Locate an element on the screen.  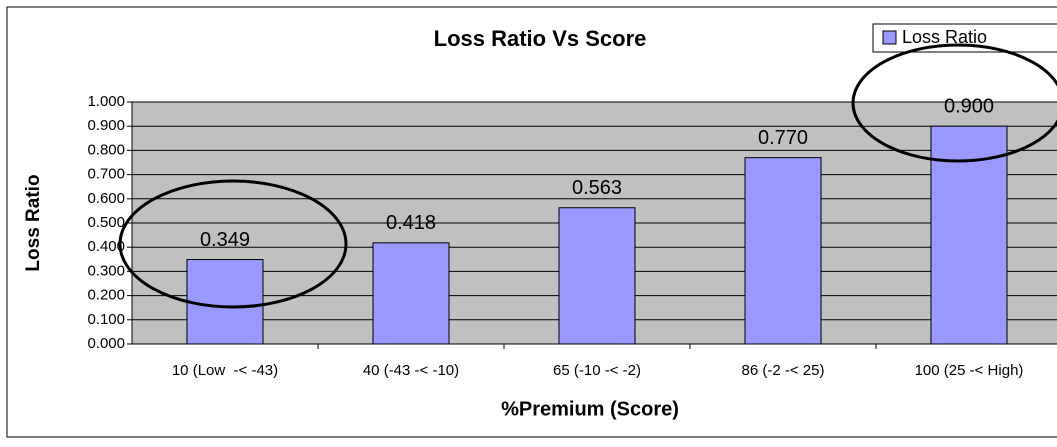
y-tick-label: 0.300 is located at coordinates (106, 270).